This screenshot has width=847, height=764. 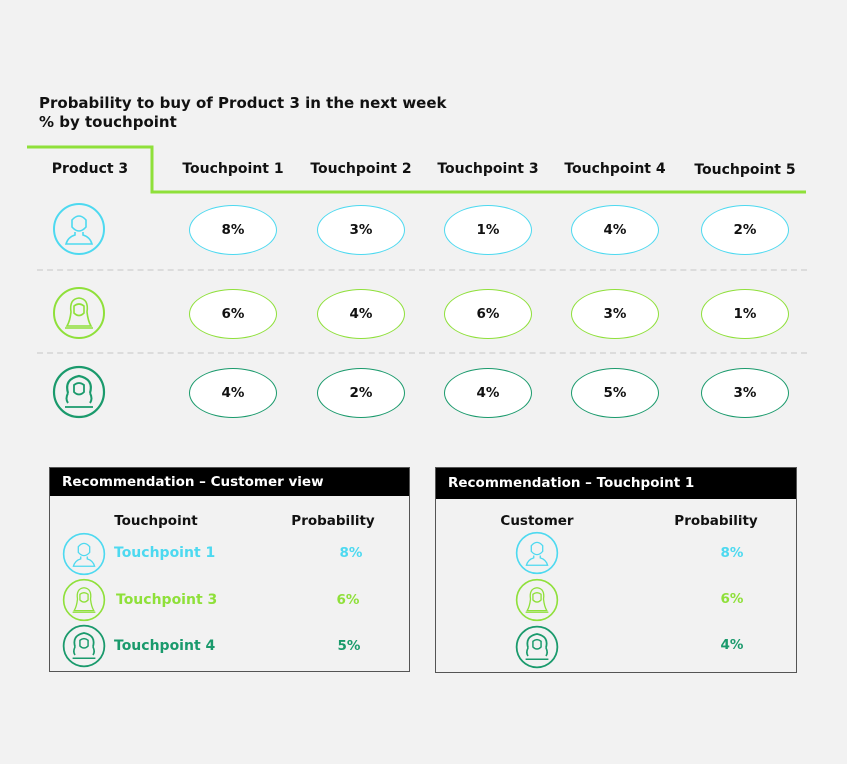 What do you see at coordinates (488, 169) in the screenshot?
I see `column-header-touchpoint-3: Touchpoint 3` at bounding box center [488, 169].